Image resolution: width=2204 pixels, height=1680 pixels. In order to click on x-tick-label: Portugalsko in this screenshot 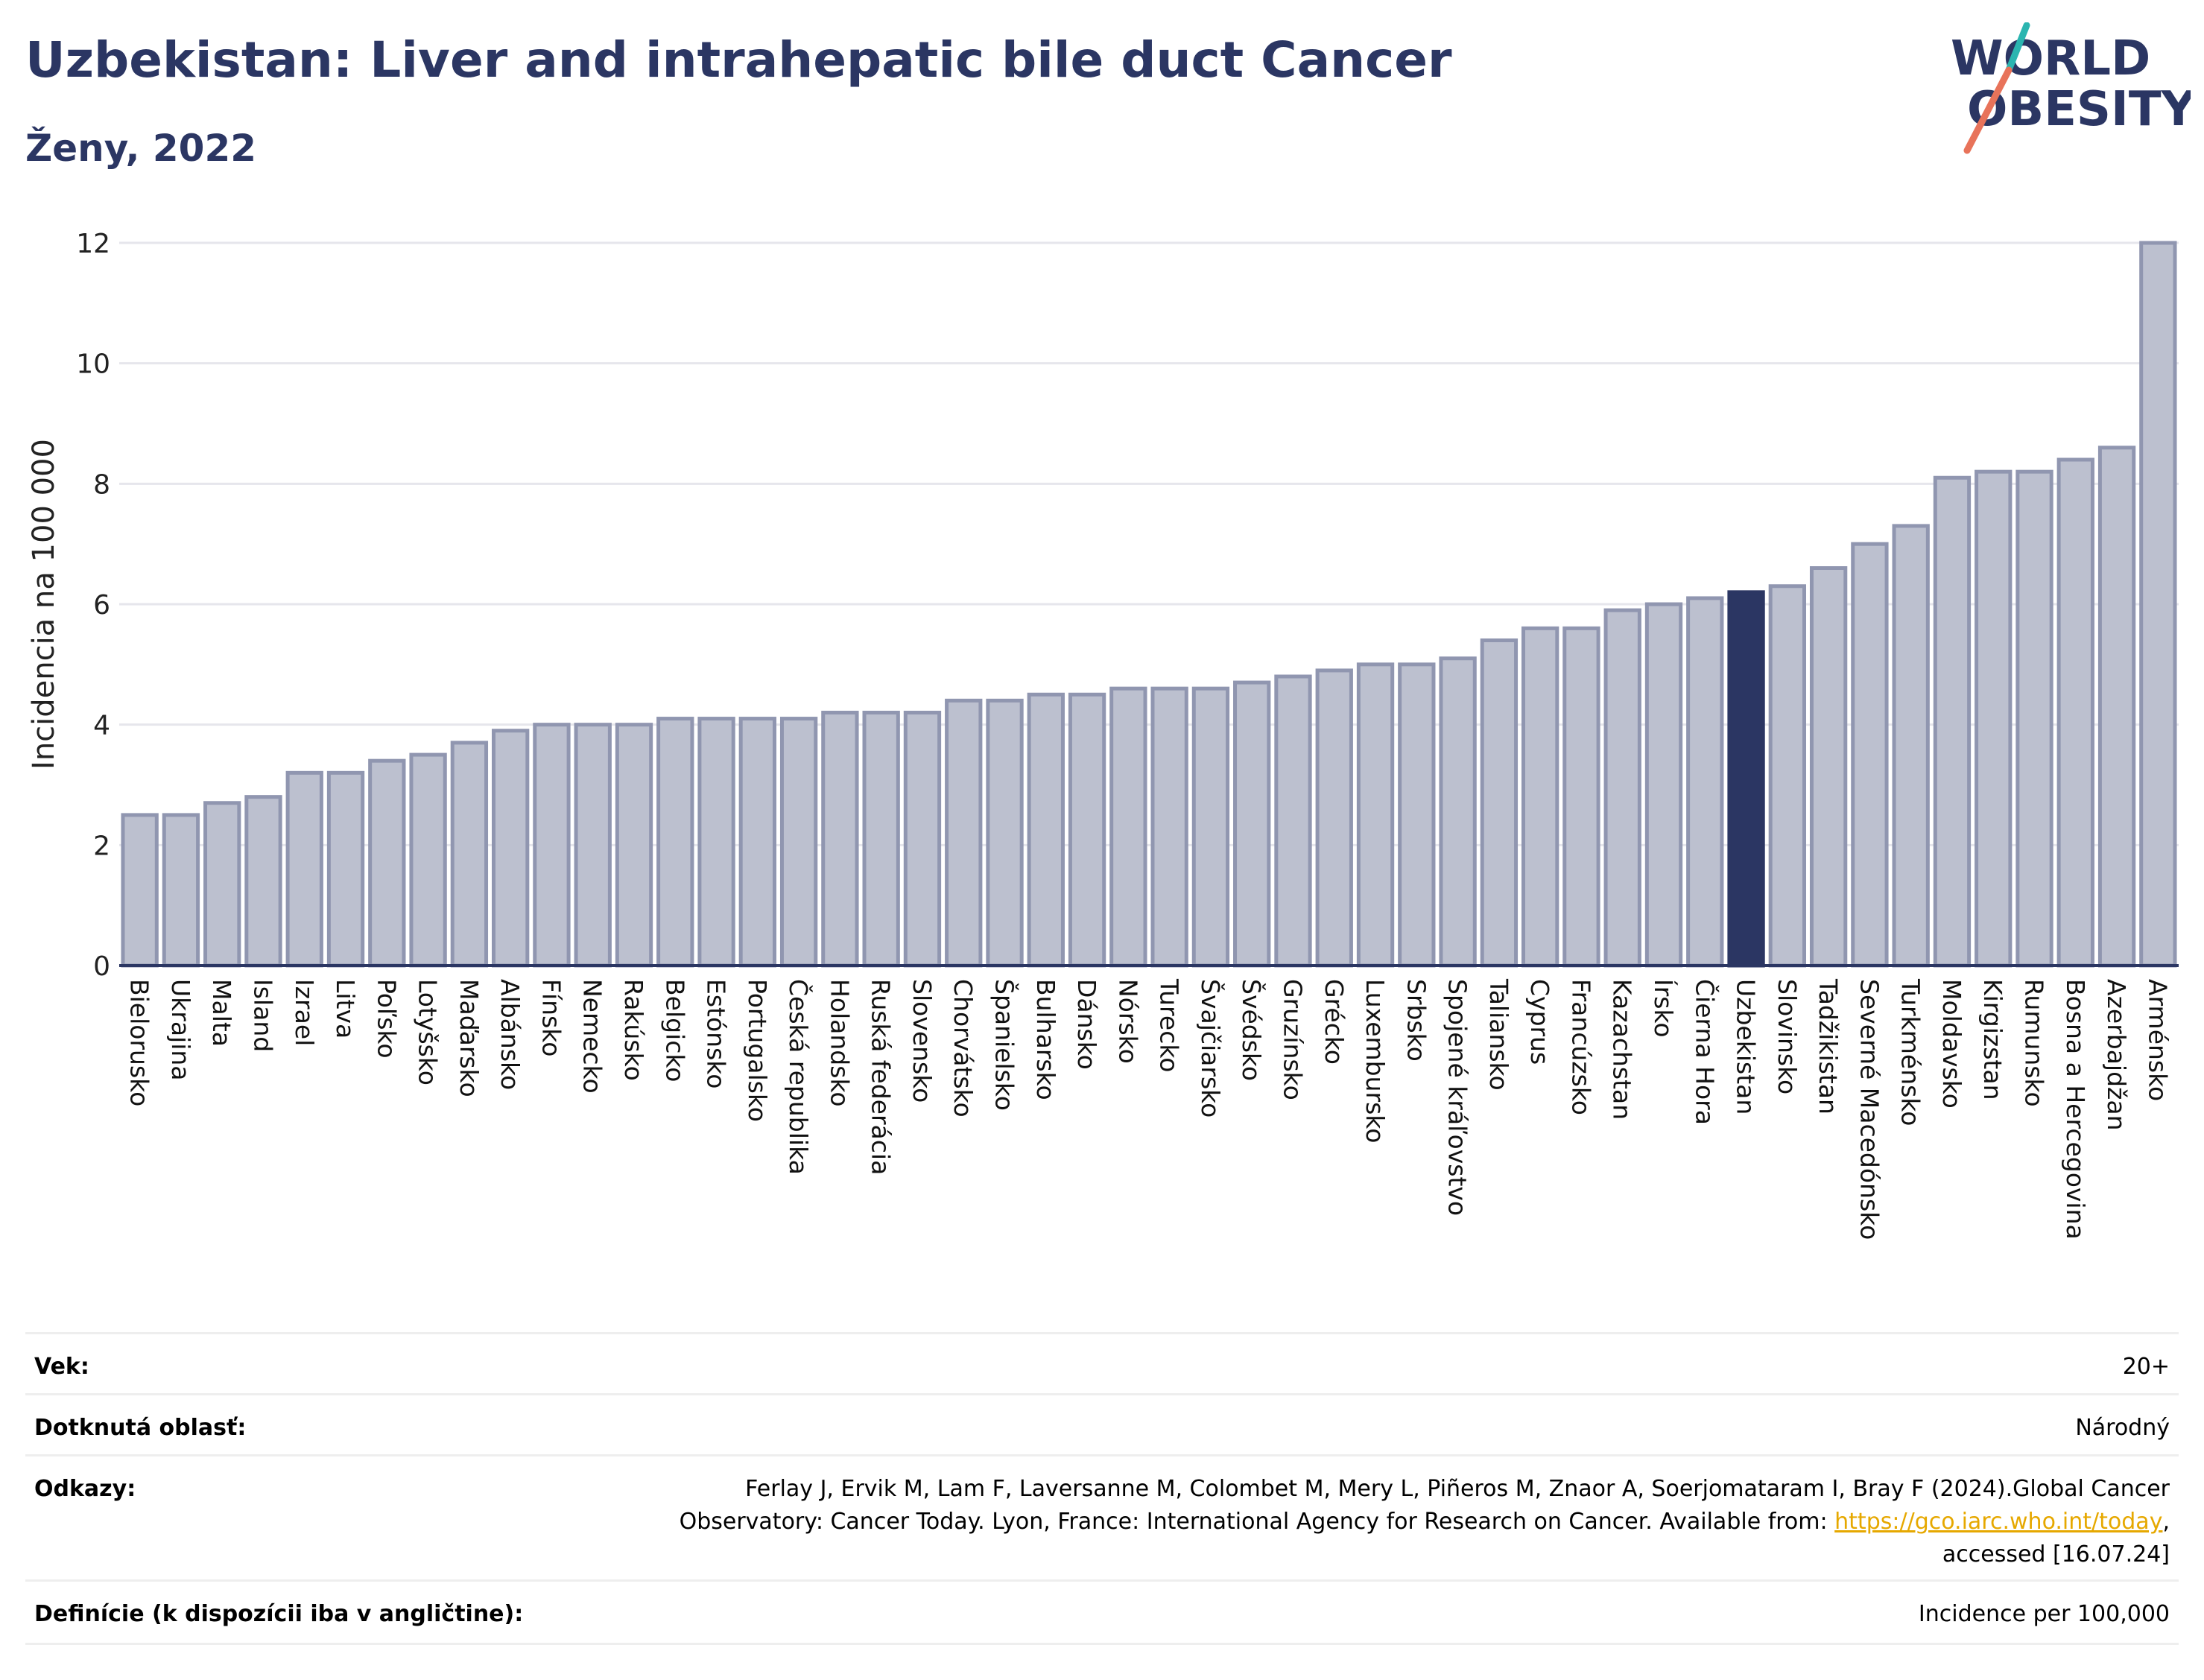, I will do `click(757, 1050)`.